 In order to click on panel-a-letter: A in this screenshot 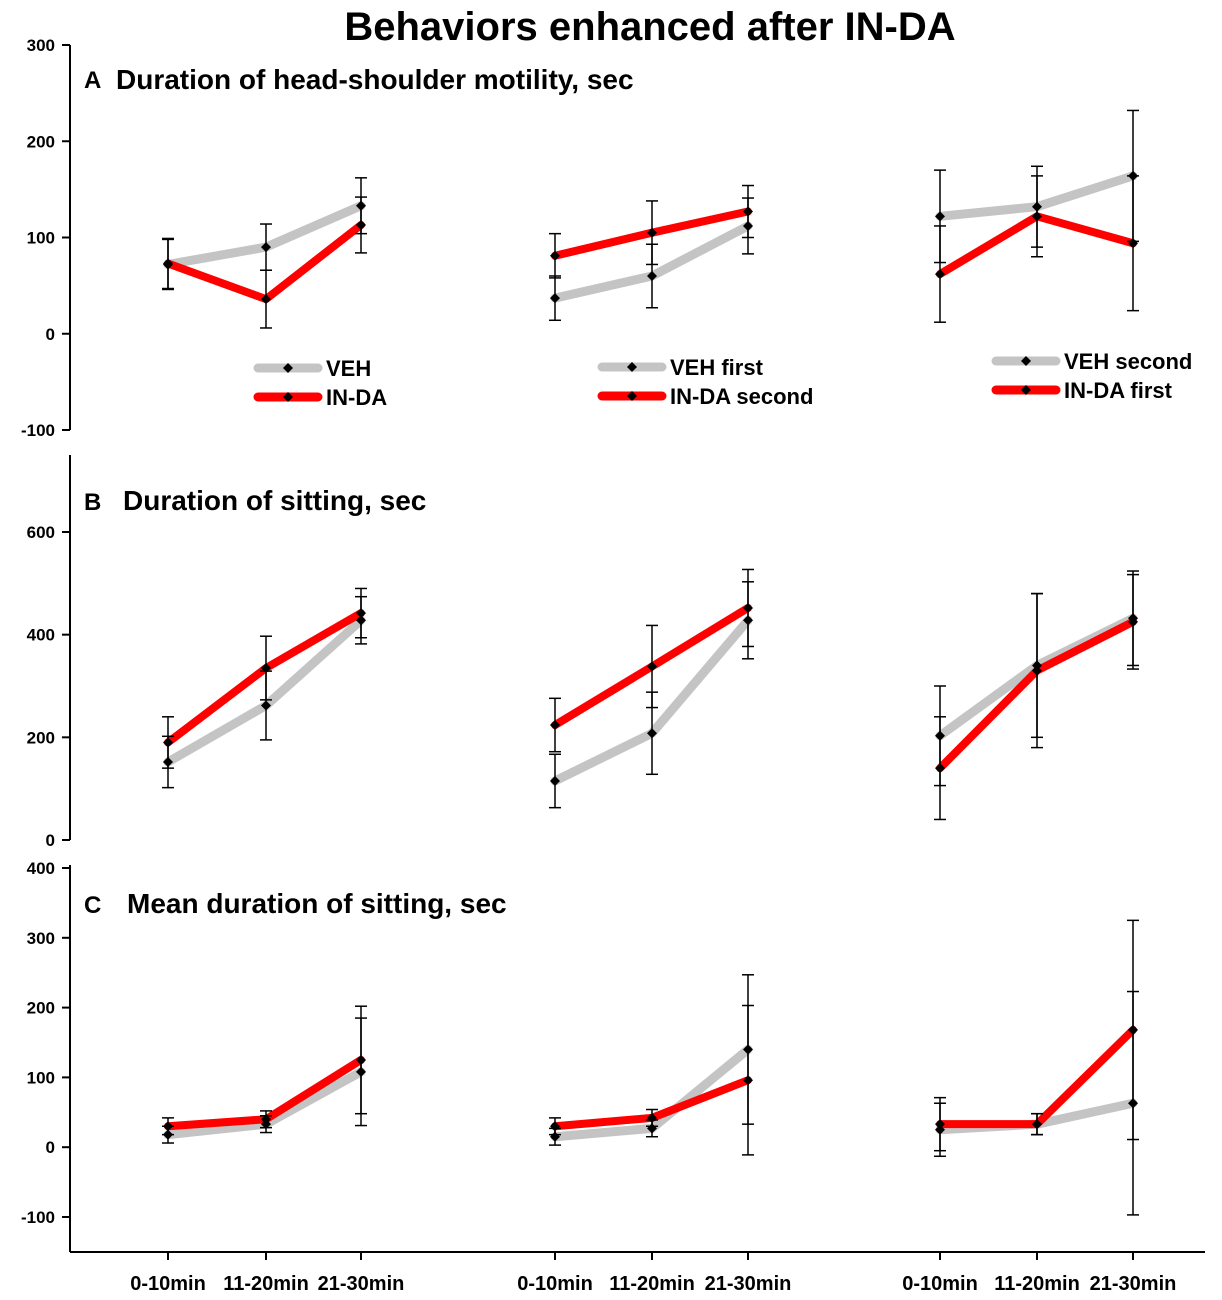, I will do `click(92, 80)`.